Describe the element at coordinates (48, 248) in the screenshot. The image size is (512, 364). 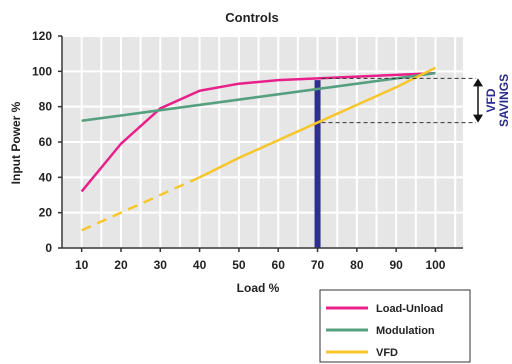
I see `y-tick-label: 0` at that location.